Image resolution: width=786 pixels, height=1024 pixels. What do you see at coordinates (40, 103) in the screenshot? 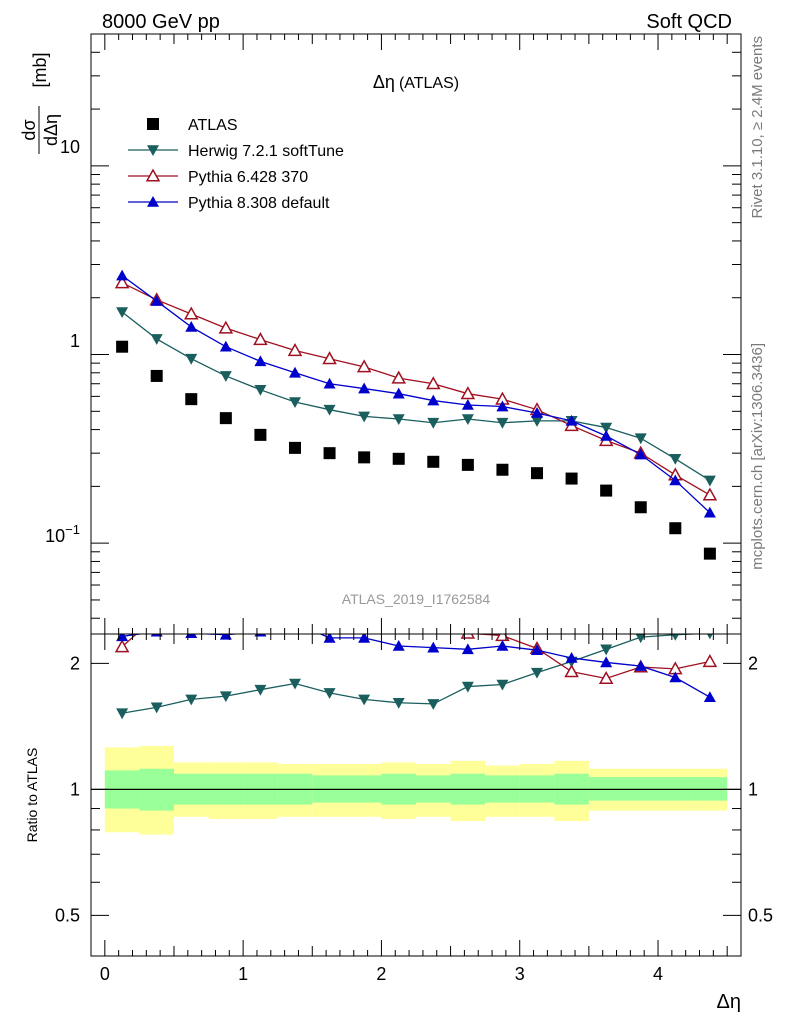
I see `main-ylabel: dσ dΔη [mb]` at bounding box center [40, 103].